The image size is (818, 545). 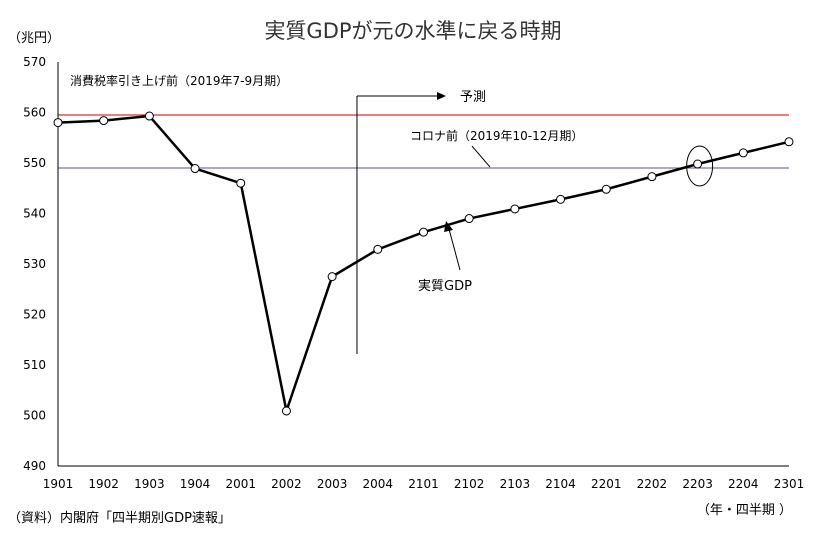 I want to click on y-tick-label: 510, so click(x=34, y=365).